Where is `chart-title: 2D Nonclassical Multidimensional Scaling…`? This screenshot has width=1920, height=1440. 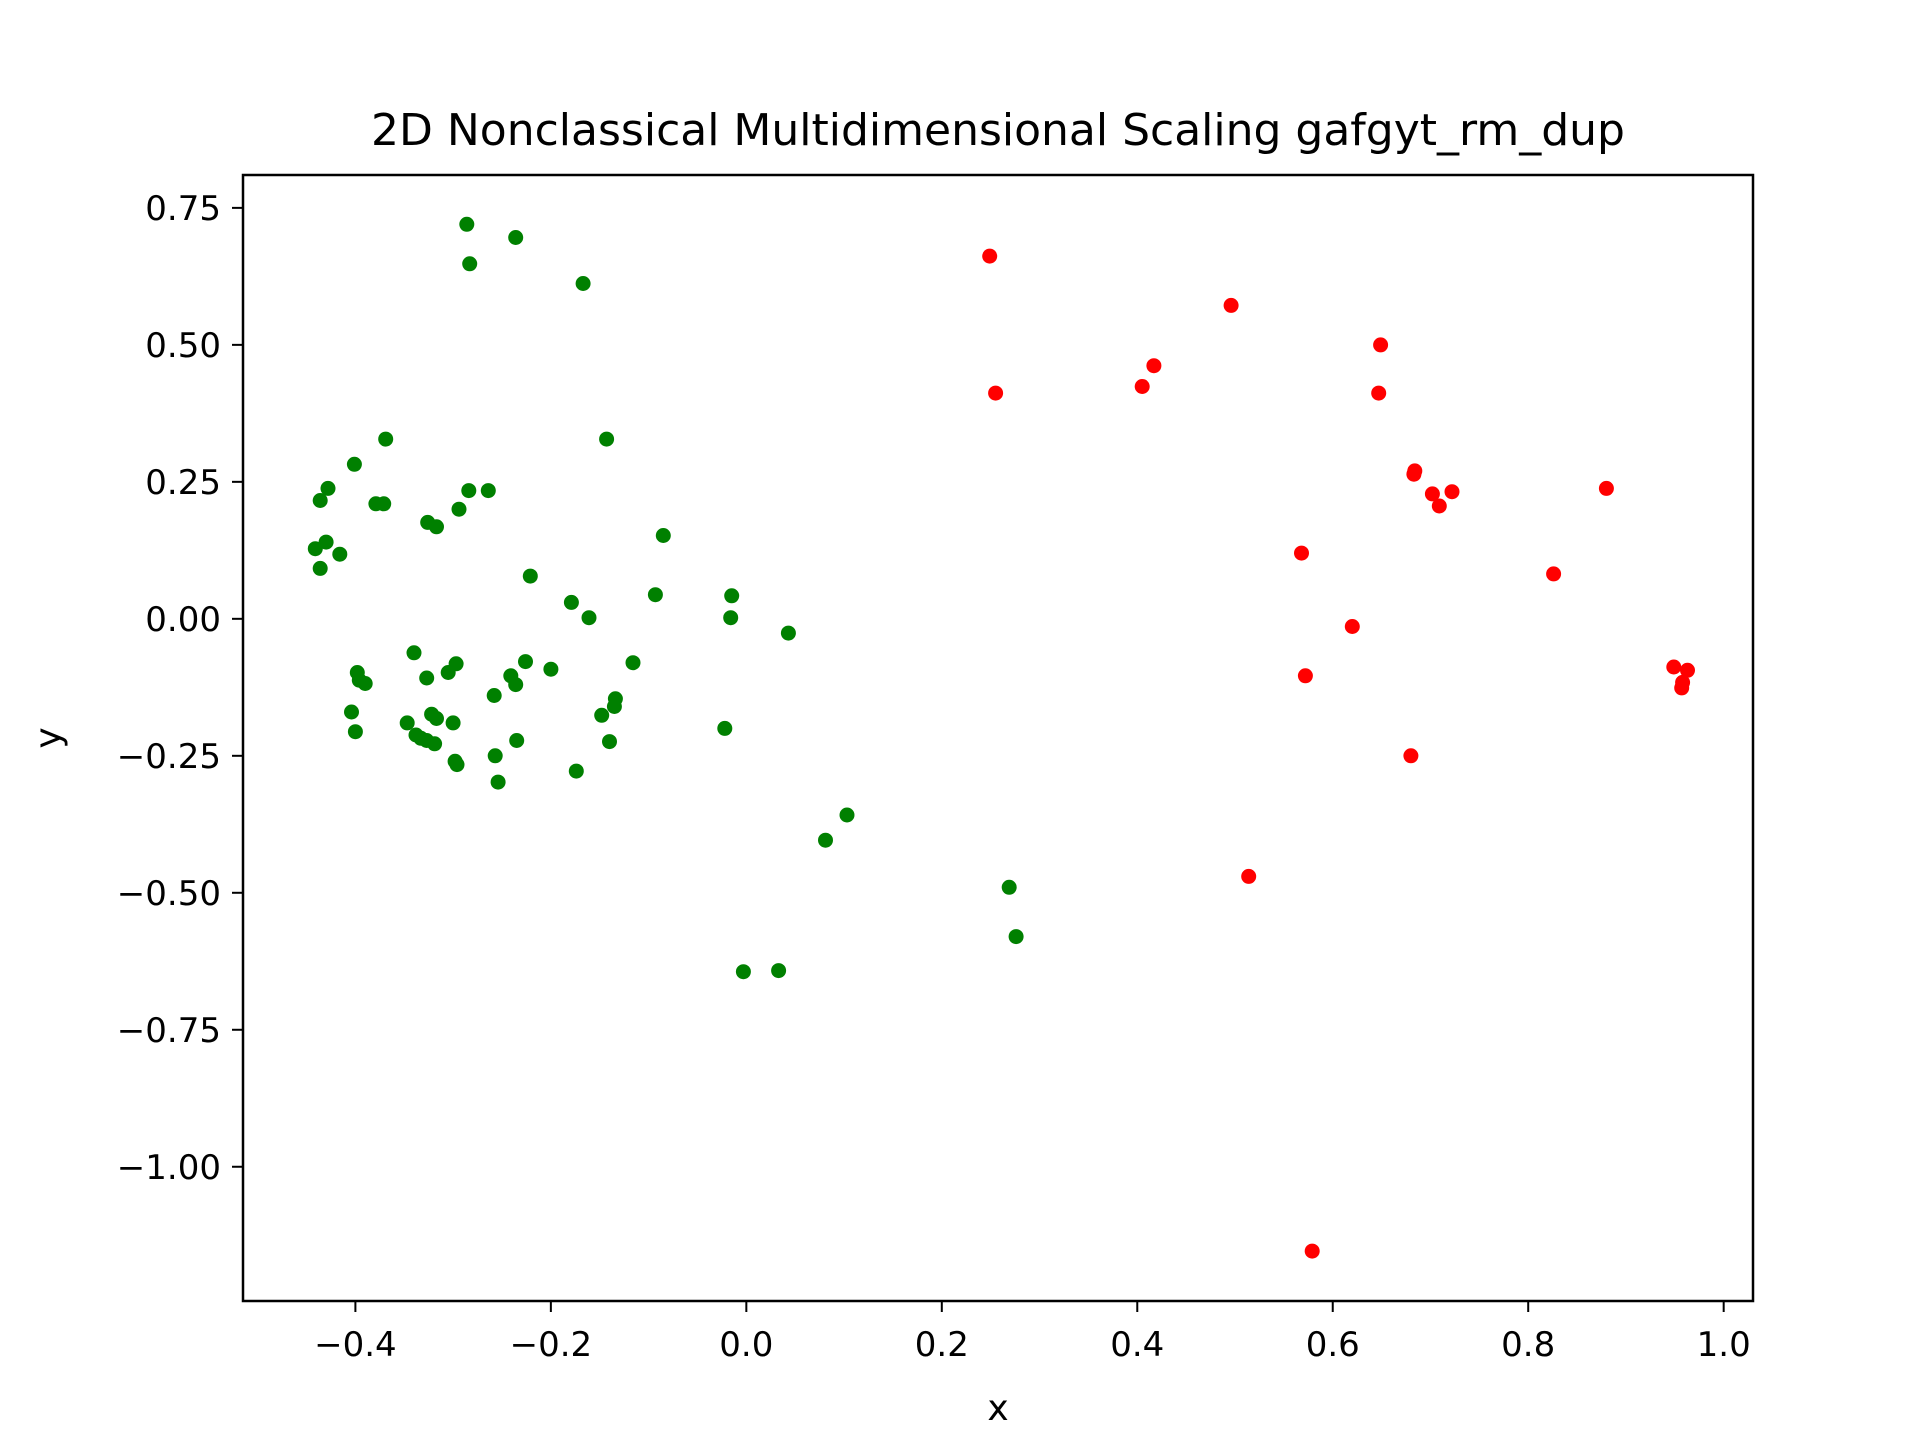 chart-title: 2D Nonclassical Multidimensional Scaling… is located at coordinates (998, 130).